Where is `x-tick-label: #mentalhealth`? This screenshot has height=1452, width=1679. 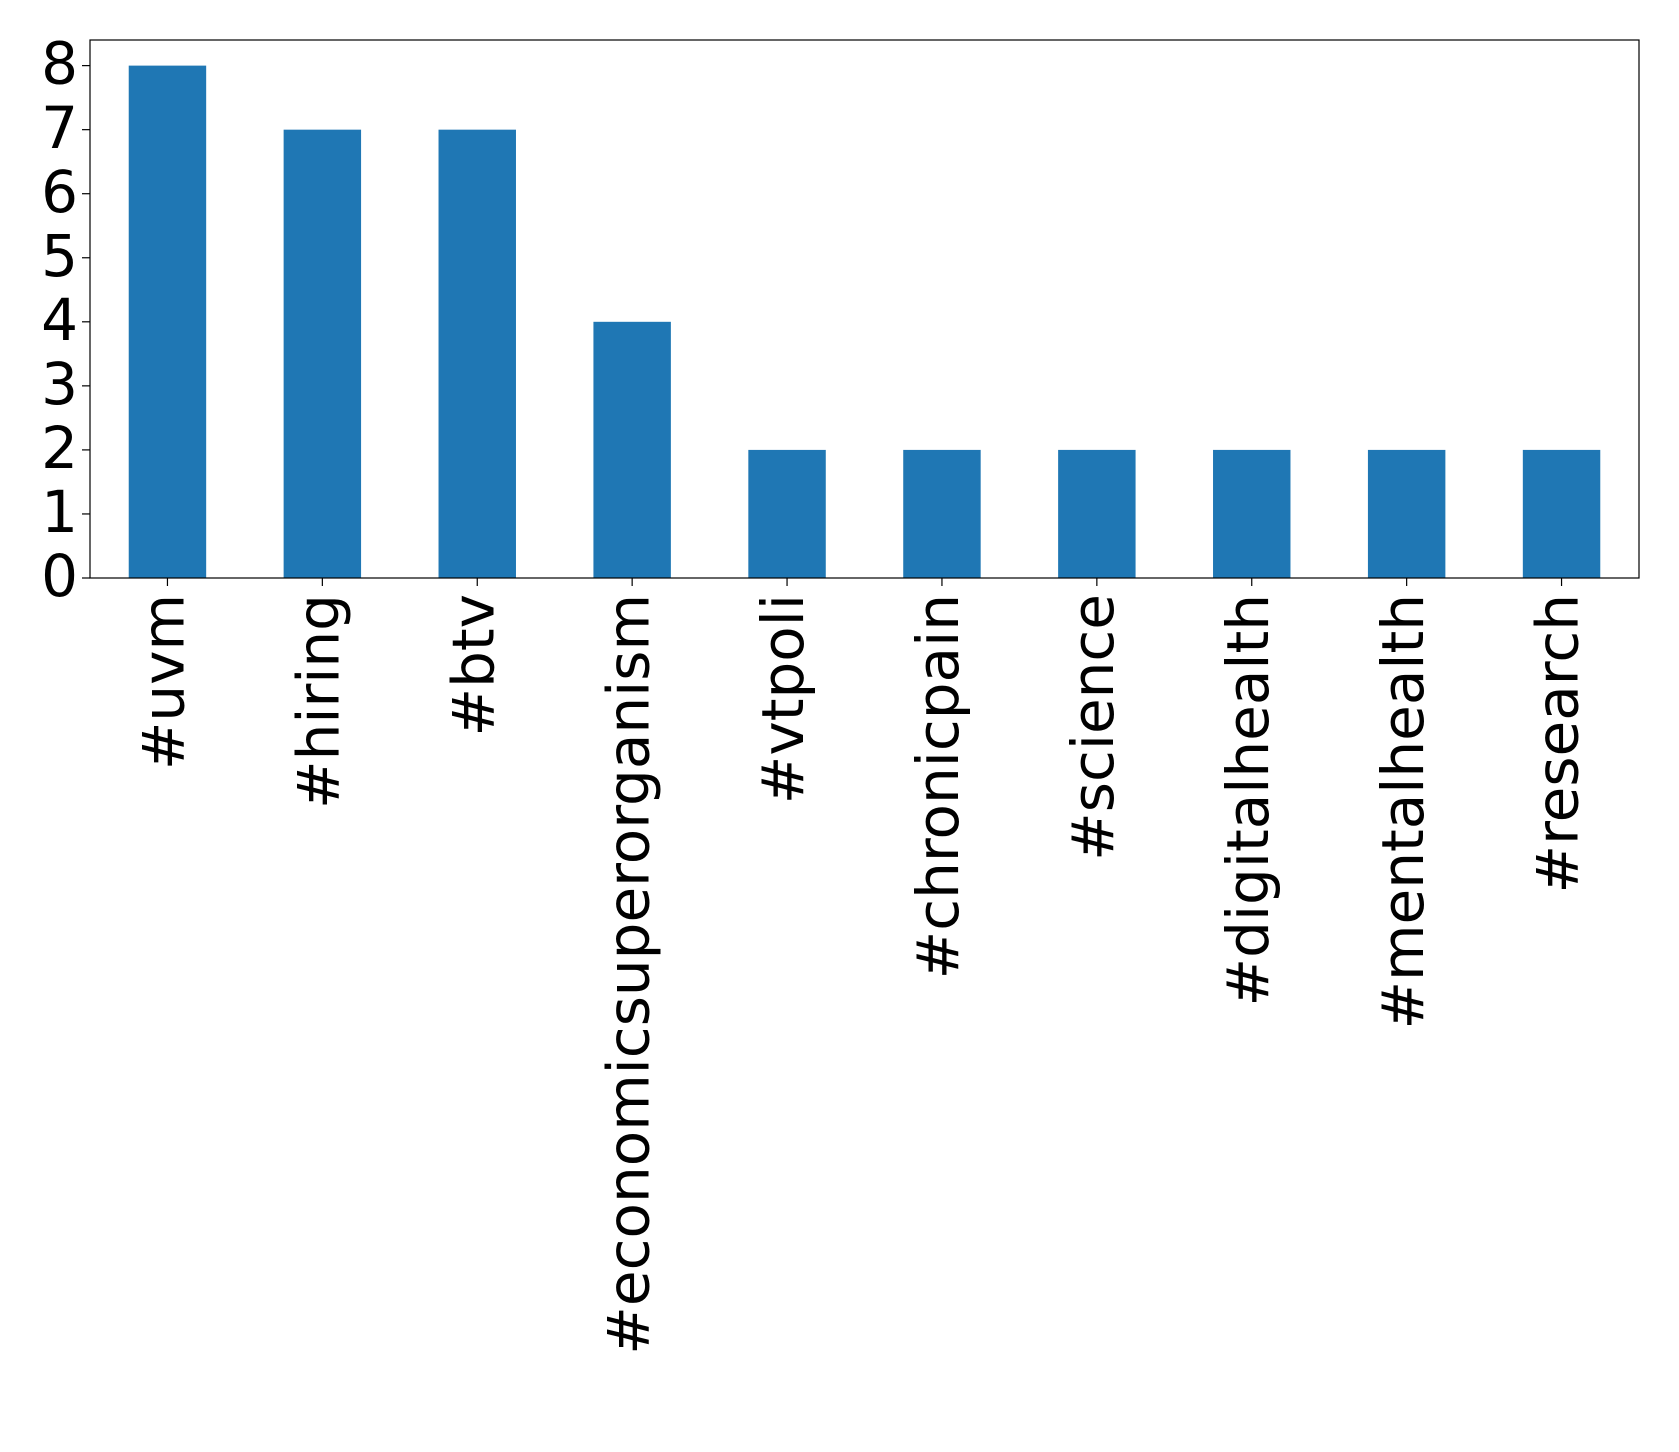 x-tick-label: #mentalhealth is located at coordinates (1403, 812).